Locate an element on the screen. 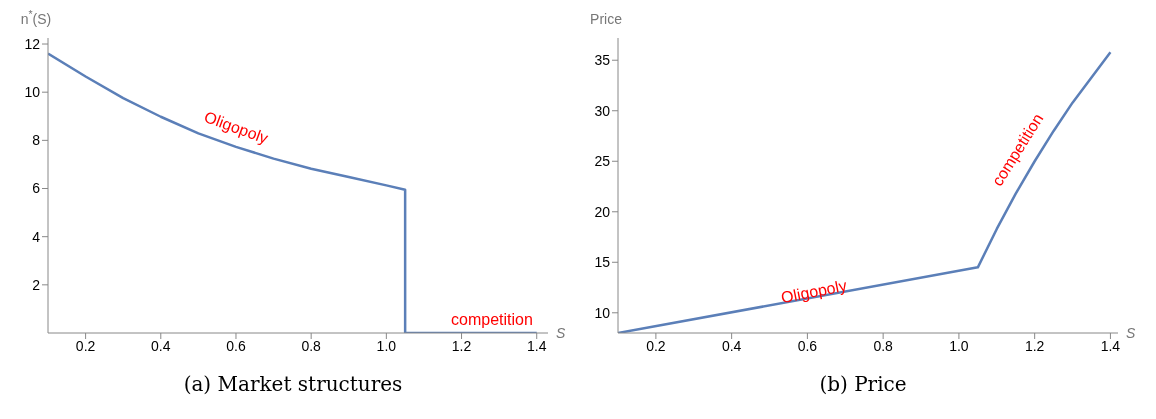  text: (a) Market structures is located at coordinates (293, 384).